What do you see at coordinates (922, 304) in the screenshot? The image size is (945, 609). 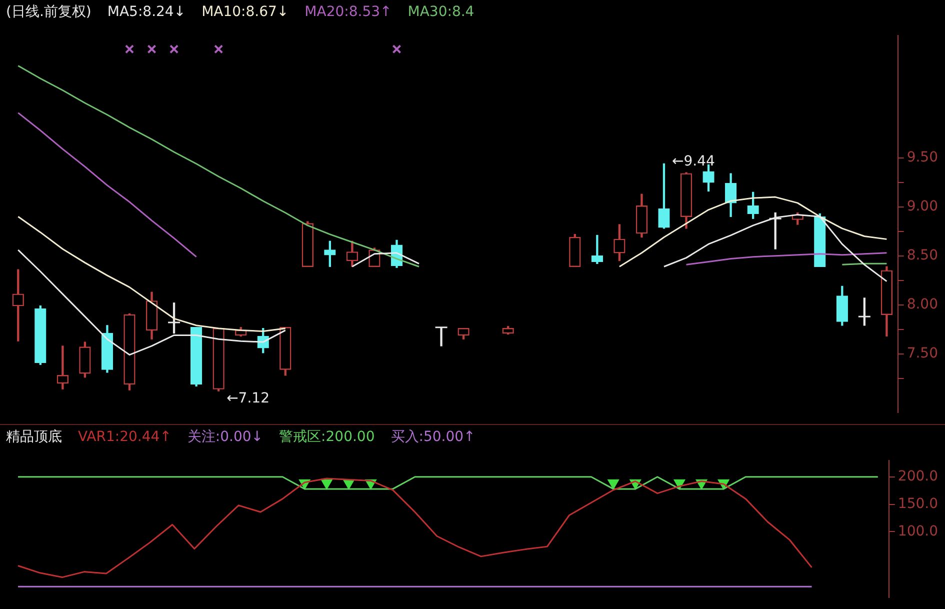 I see `y-tick-label: 8.00` at bounding box center [922, 304].